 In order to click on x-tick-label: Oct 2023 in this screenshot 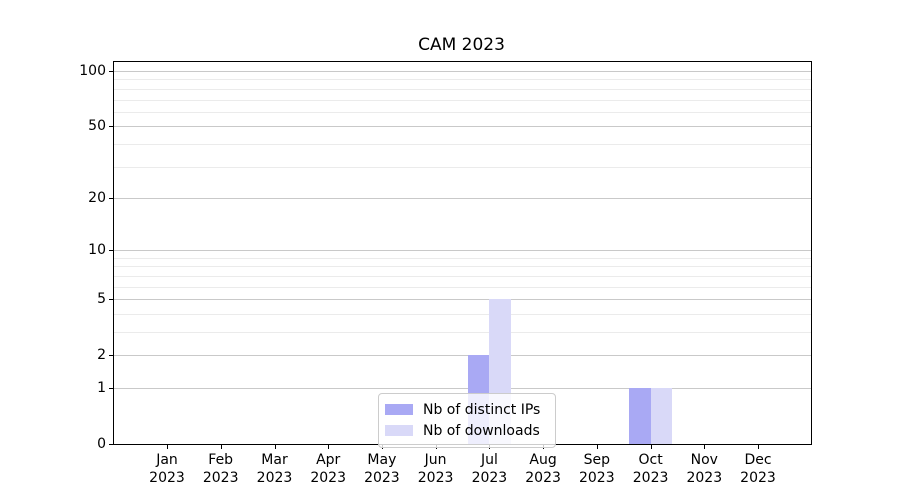, I will do `click(651, 469)`.